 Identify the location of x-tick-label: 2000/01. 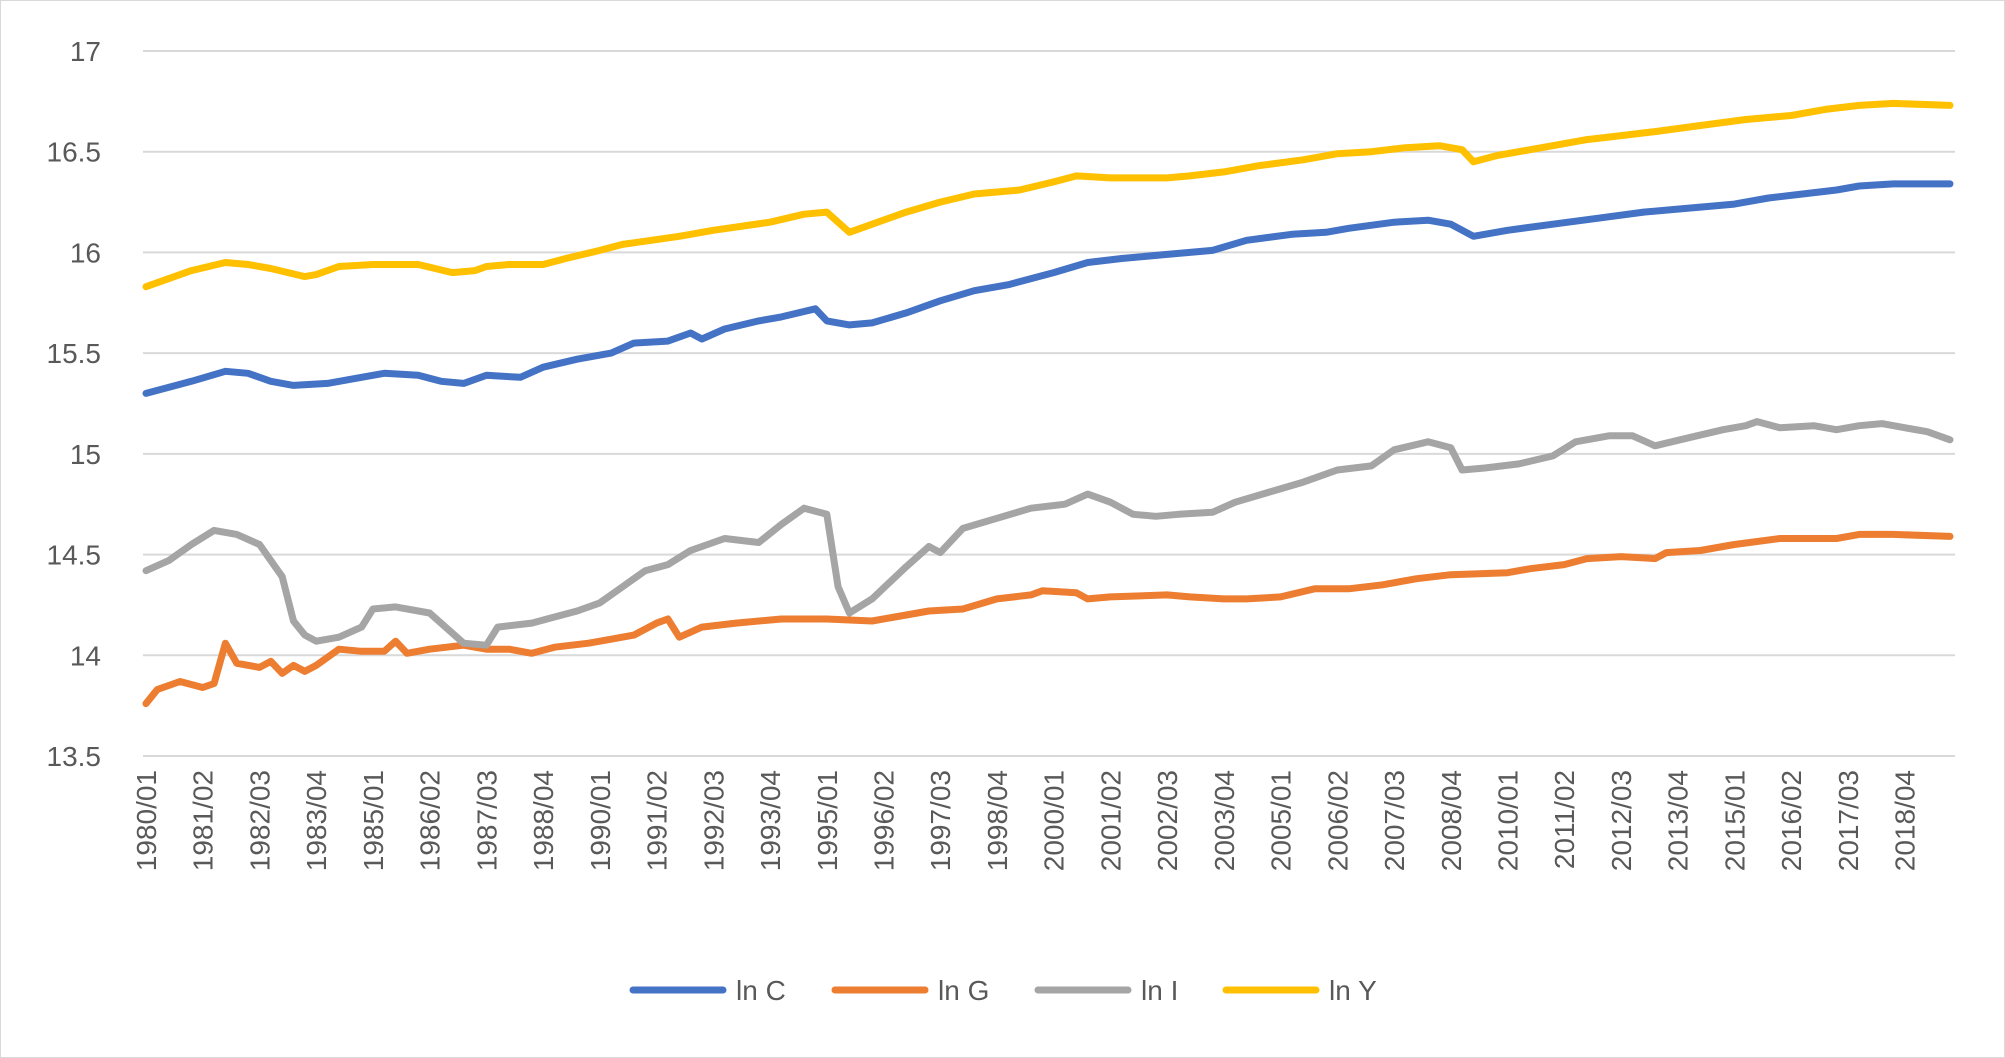
(1054, 820).